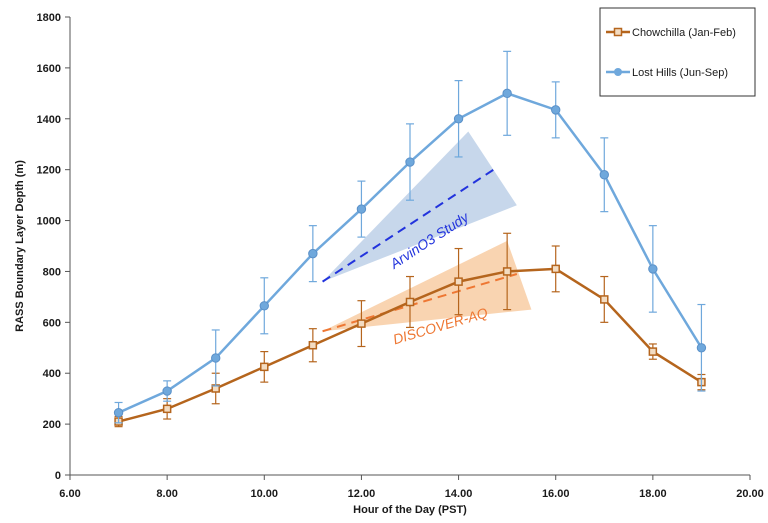 This screenshot has width=768, height=523. I want to click on y-tick-label: 1000, so click(49, 222).